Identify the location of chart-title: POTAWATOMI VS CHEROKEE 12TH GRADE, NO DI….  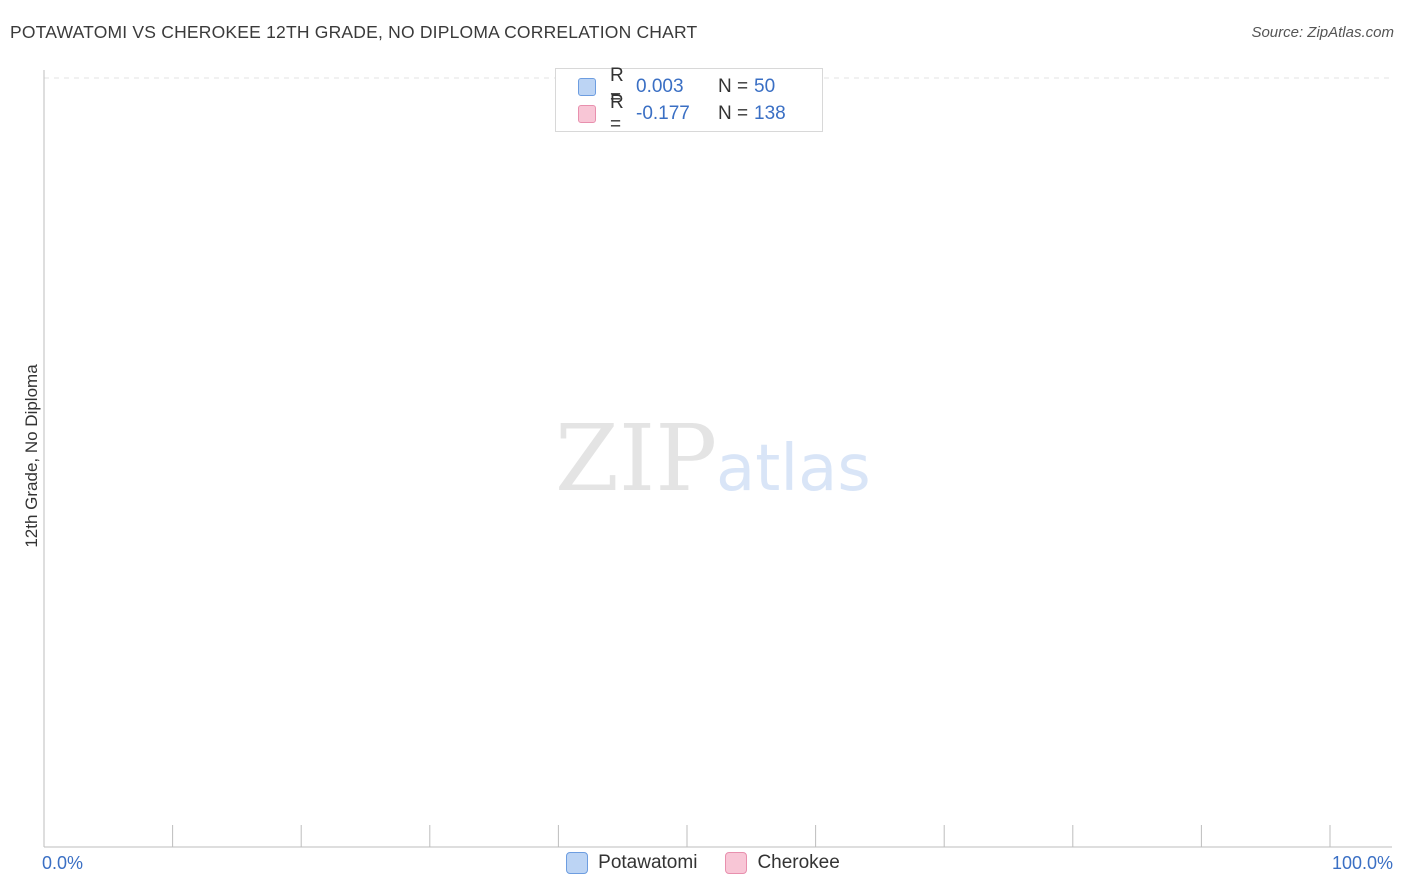
(354, 32).